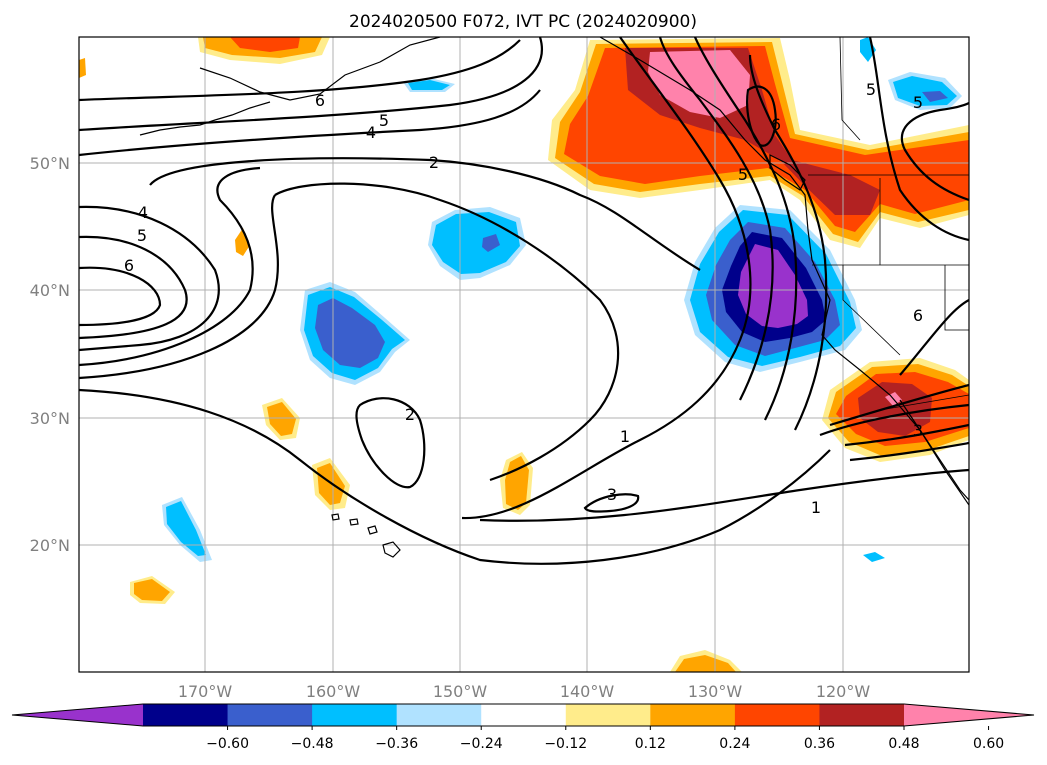  What do you see at coordinates (705, 663) in the screenshot?
I see `anomaly-bottom` at bounding box center [705, 663].